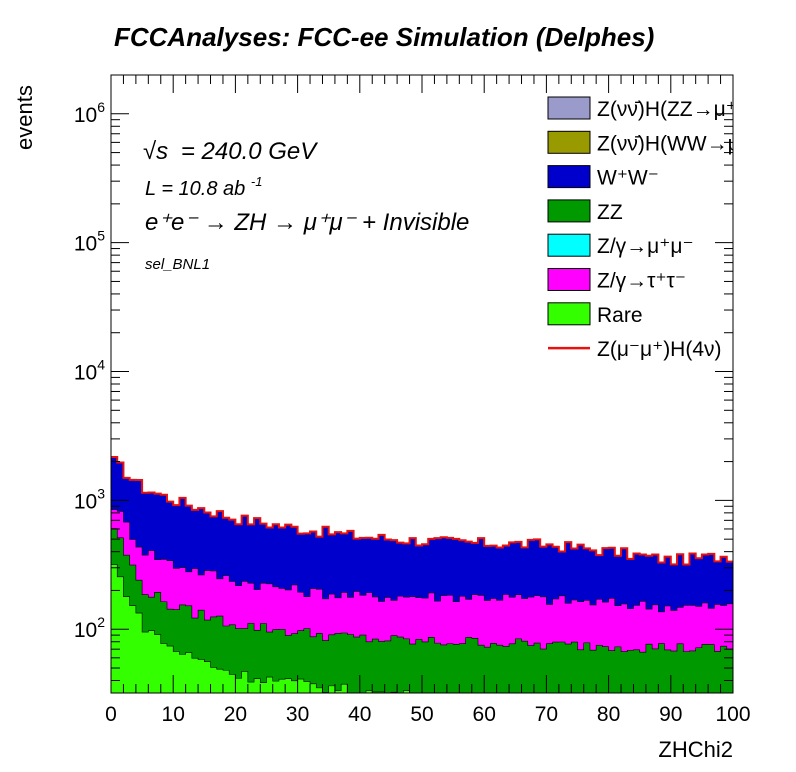  Describe the element at coordinates (608, 714) in the screenshot. I see `x-tick-label: 80` at that location.